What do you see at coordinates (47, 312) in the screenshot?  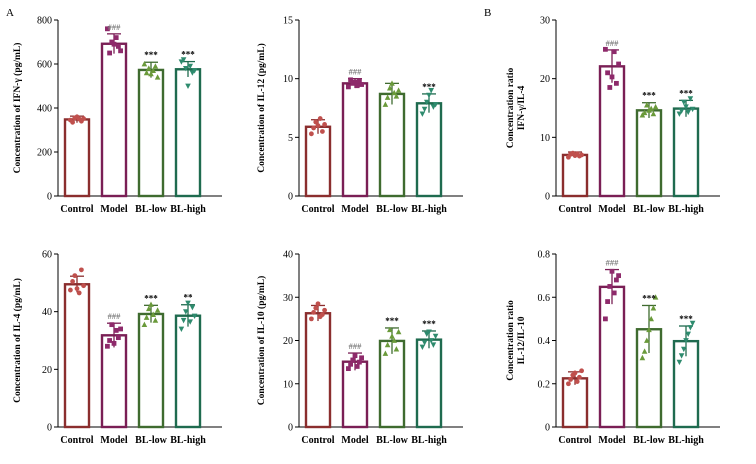 I see `y-tick-label: 40` at bounding box center [47, 312].